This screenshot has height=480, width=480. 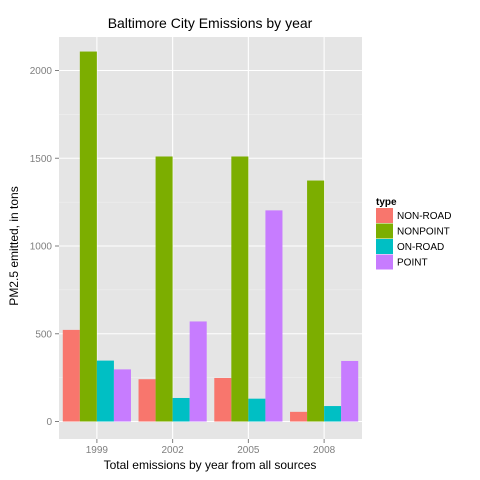 I want to click on legend-label: POINT, so click(x=412, y=263).